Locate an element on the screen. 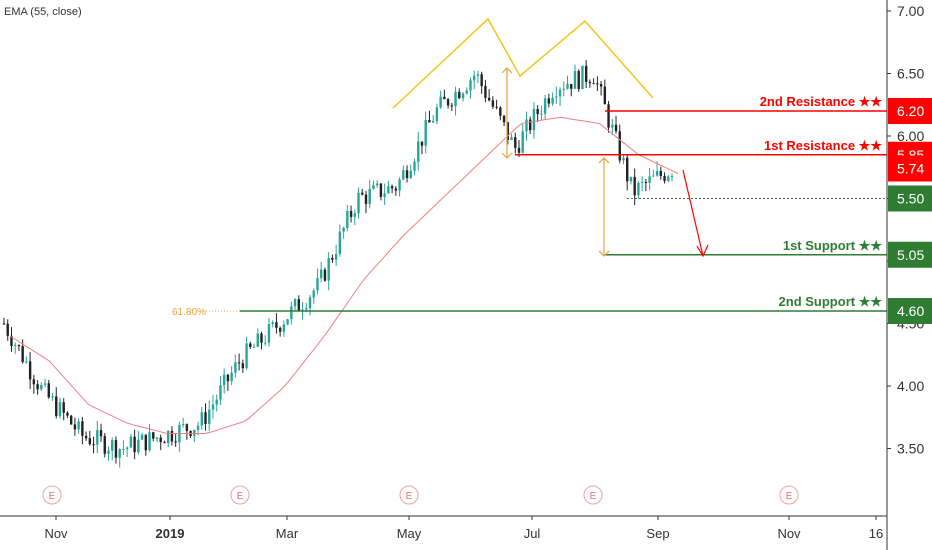 The height and width of the screenshot is (550, 932). double-top-pattern is located at coordinates (523, 63).